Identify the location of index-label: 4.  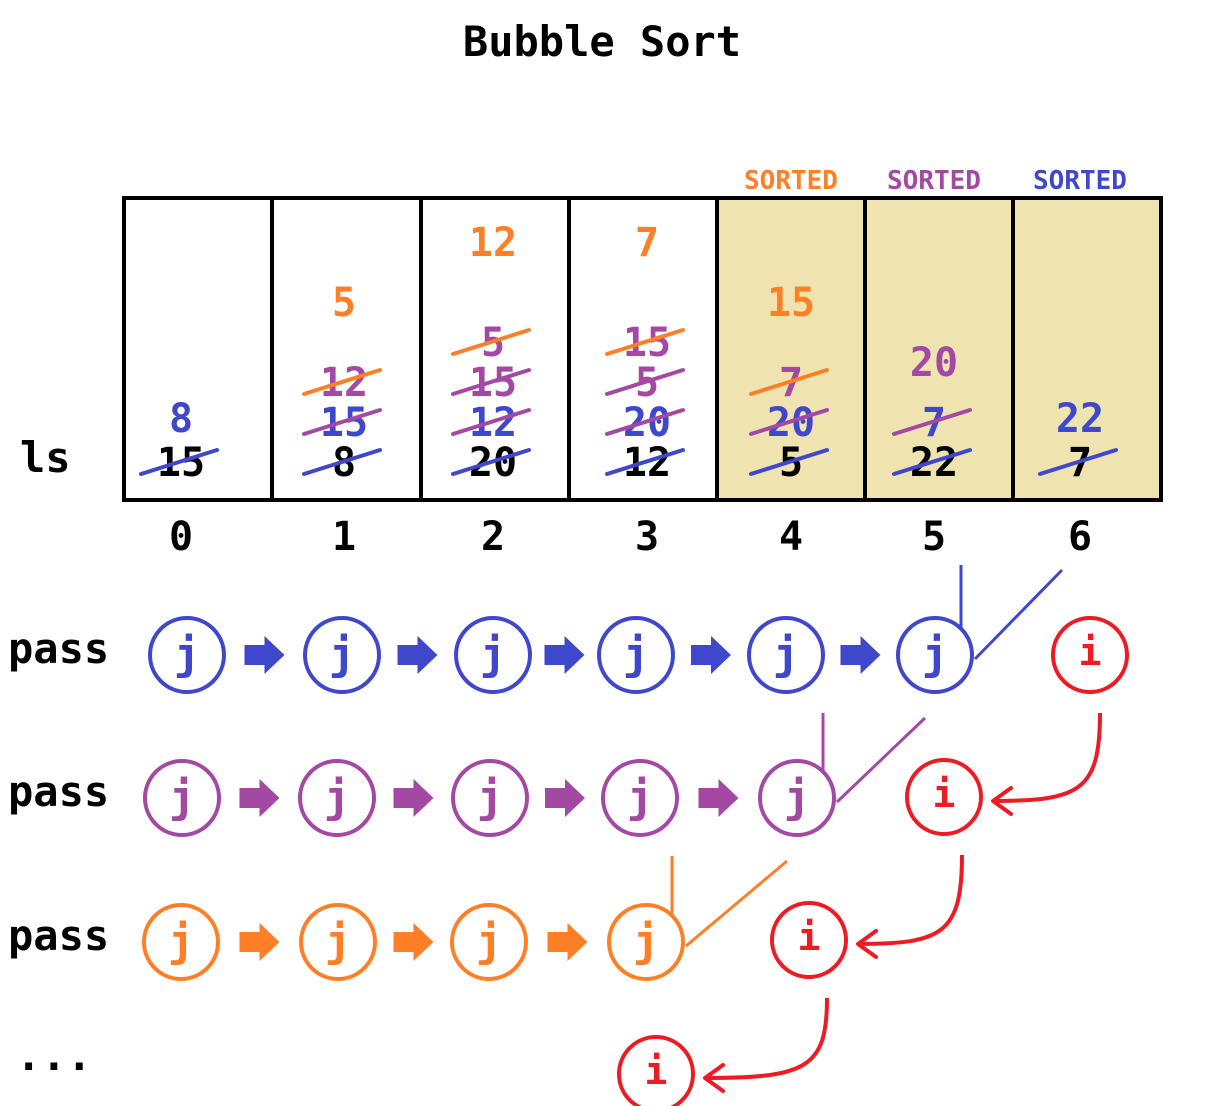
(791, 537).